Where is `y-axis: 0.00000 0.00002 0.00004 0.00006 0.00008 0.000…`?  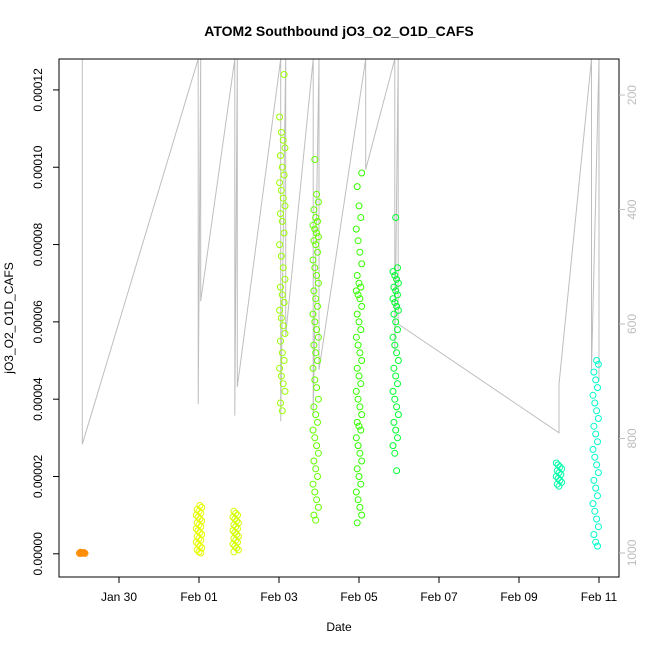
y-axis: 0.00000 0.00002 0.00004 0.00006 0.00008 0.000… is located at coordinates (45, 322).